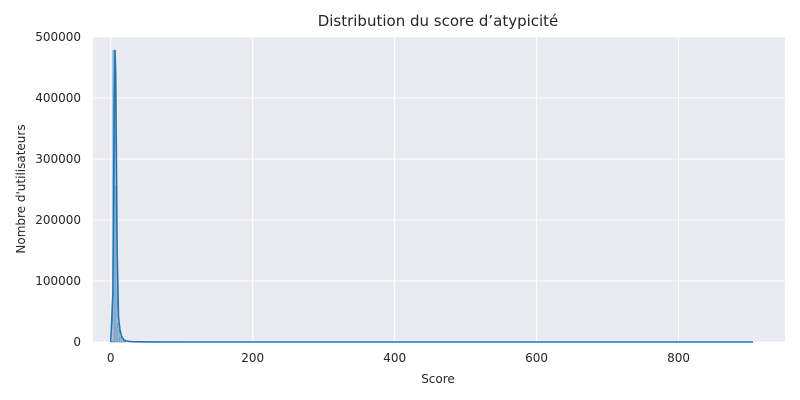  Describe the element at coordinates (678, 358) in the screenshot. I see `x-tick-label: 800` at that location.